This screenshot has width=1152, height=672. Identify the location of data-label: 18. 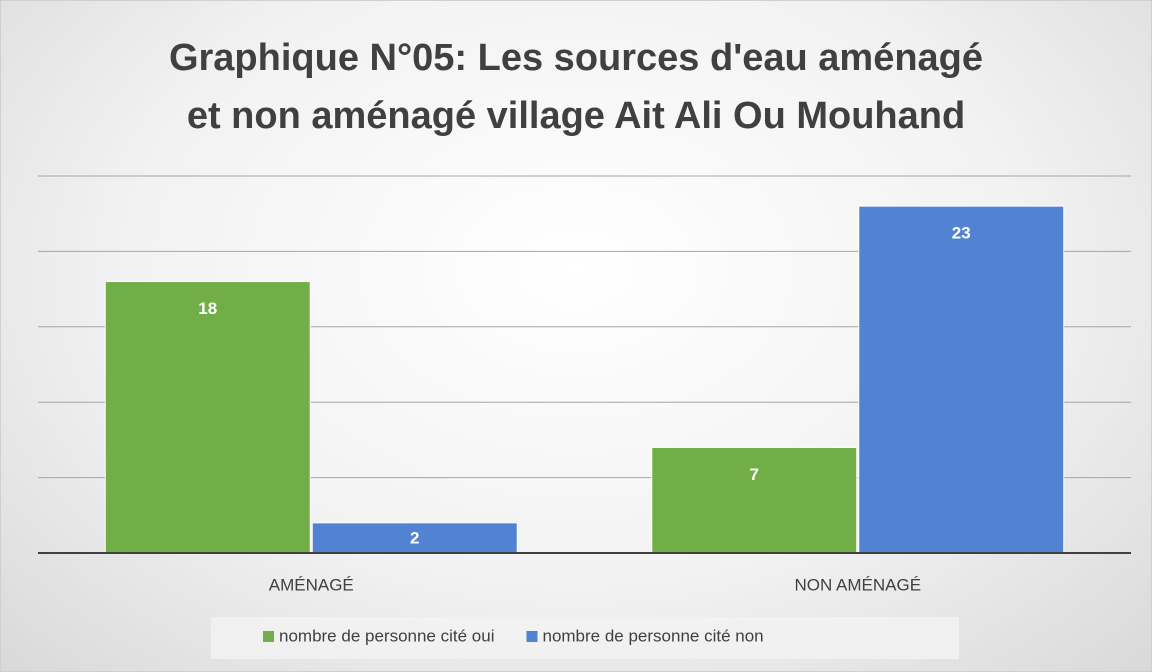
(207, 308).